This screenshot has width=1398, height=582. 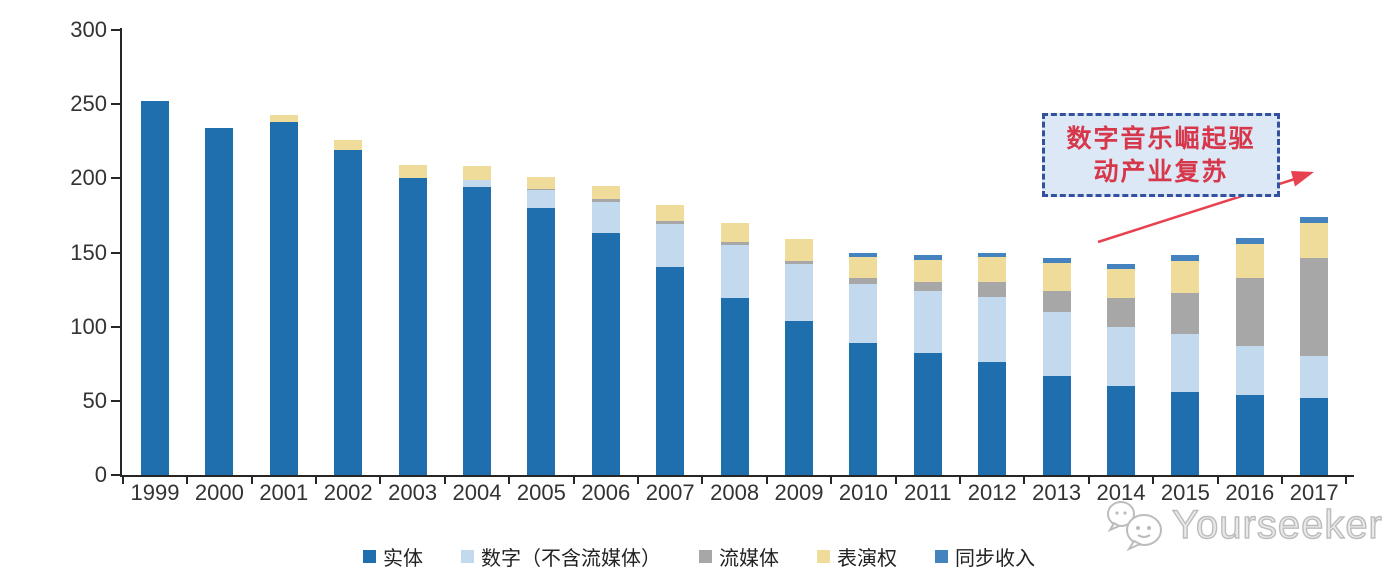 I want to click on y-tick-label: 50, so click(x=94, y=400).